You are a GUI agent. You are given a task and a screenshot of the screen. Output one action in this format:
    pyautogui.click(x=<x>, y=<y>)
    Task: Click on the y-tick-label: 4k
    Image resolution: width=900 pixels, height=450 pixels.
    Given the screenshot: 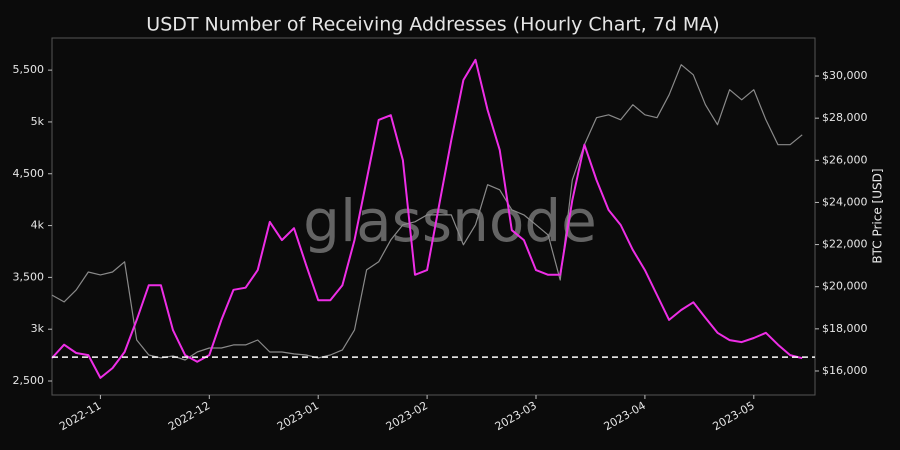 What is the action you would take?
    pyautogui.click(x=38, y=225)
    